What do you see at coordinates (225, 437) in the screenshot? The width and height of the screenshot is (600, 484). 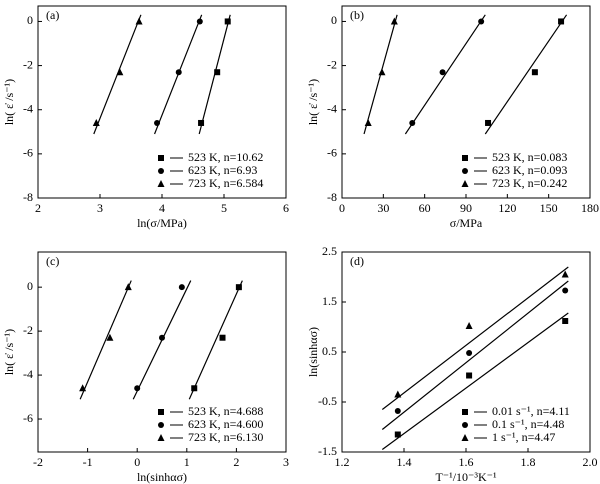 I see `legend-label: 723 K, n=6.130` at bounding box center [225, 437].